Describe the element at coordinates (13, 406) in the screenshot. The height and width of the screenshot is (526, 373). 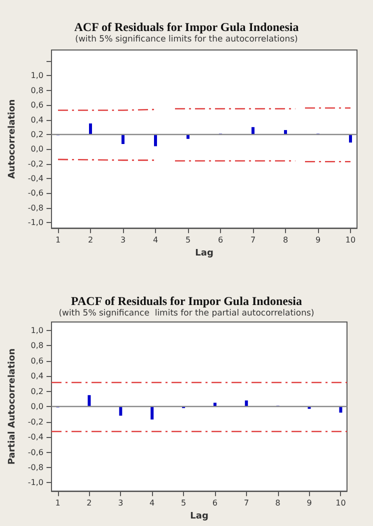
I see `y-axis-title: Partial Autocorrelation` at that location.